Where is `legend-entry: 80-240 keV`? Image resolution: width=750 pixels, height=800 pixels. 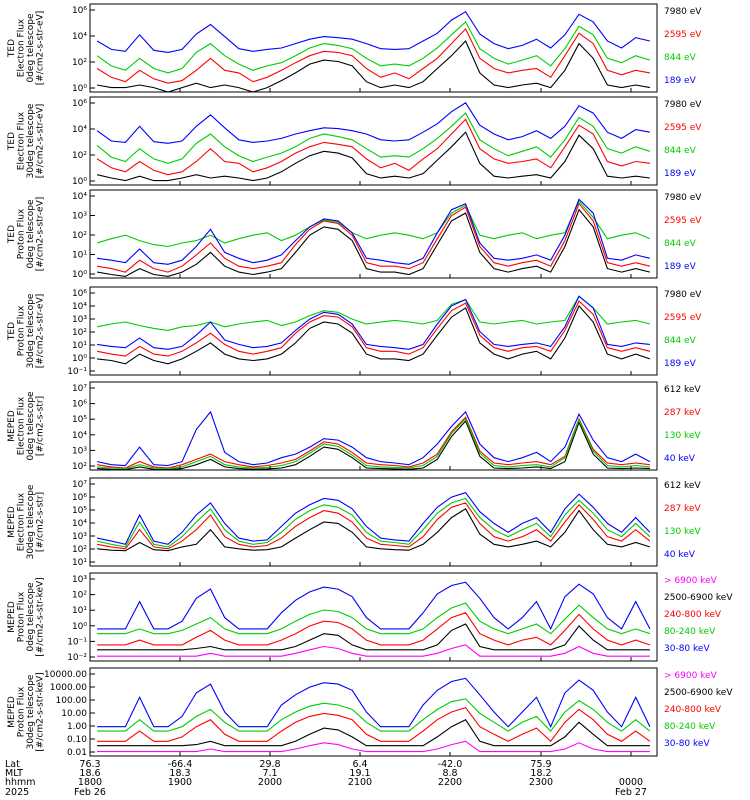 legend-entry: 80-240 keV is located at coordinates (690, 727).